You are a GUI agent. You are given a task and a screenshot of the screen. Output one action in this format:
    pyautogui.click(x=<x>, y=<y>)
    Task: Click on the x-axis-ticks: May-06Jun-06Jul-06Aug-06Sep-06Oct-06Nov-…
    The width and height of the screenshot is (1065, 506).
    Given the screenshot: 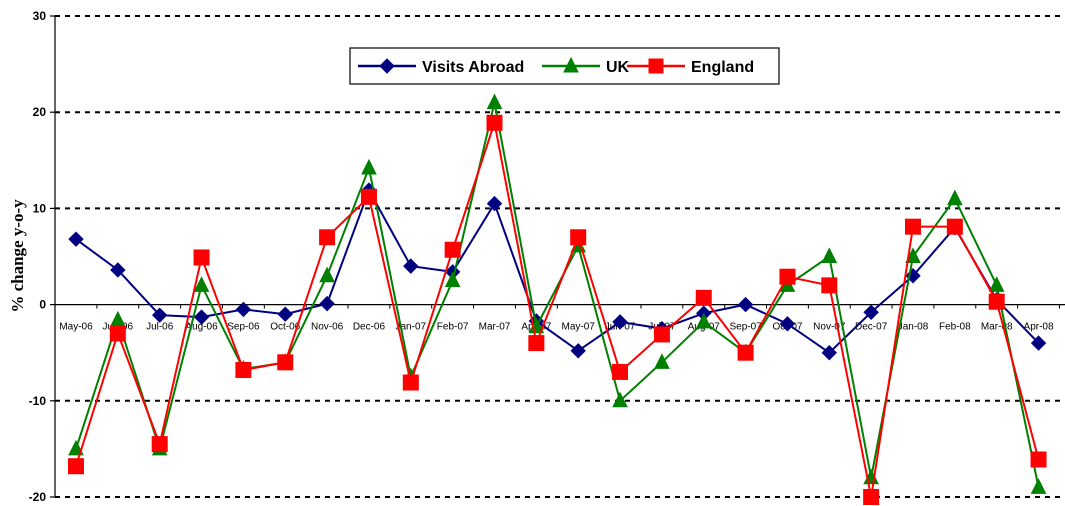 What is the action you would take?
    pyautogui.click(x=559, y=318)
    